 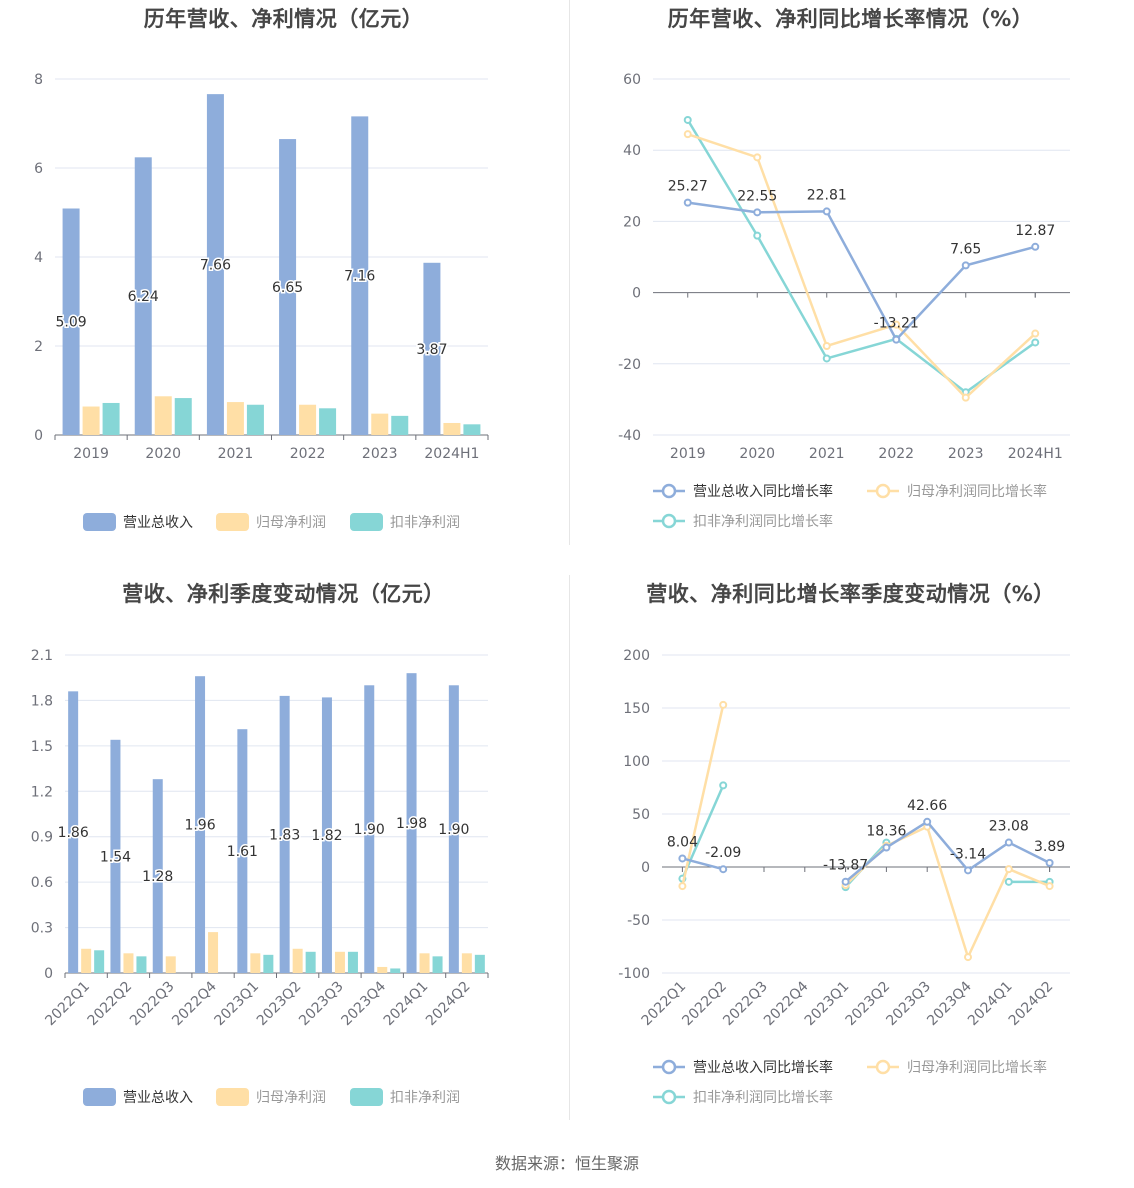 What do you see at coordinates (632, 222) in the screenshot?
I see `y-tick-label: 20` at bounding box center [632, 222].